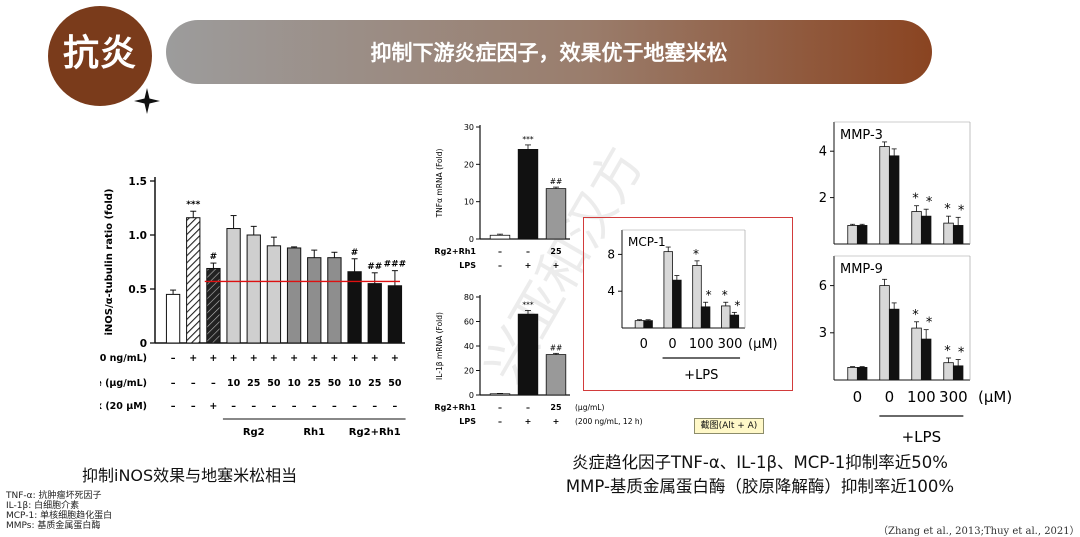  I want to click on footnote: MCP-1: 单核细胞趋化蛋白, so click(59, 516).